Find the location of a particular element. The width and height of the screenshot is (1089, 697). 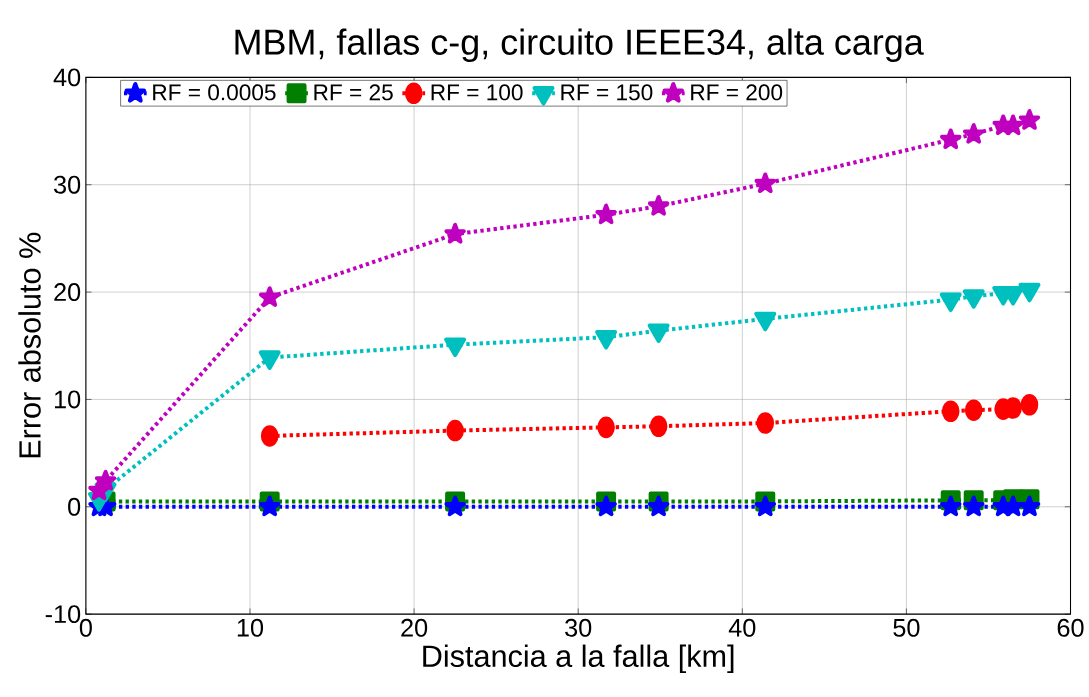

y-axis-title: Error absoluto % is located at coordinates (29, 345).